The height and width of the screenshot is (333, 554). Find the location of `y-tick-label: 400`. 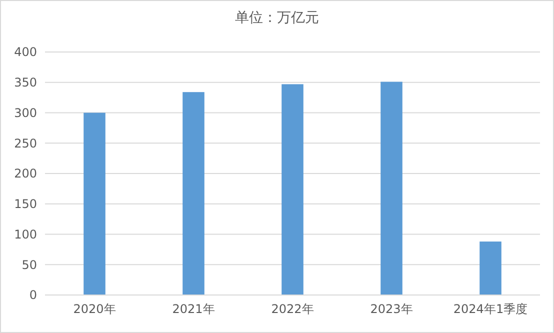

y-tick-label: 400 is located at coordinates (25, 52).